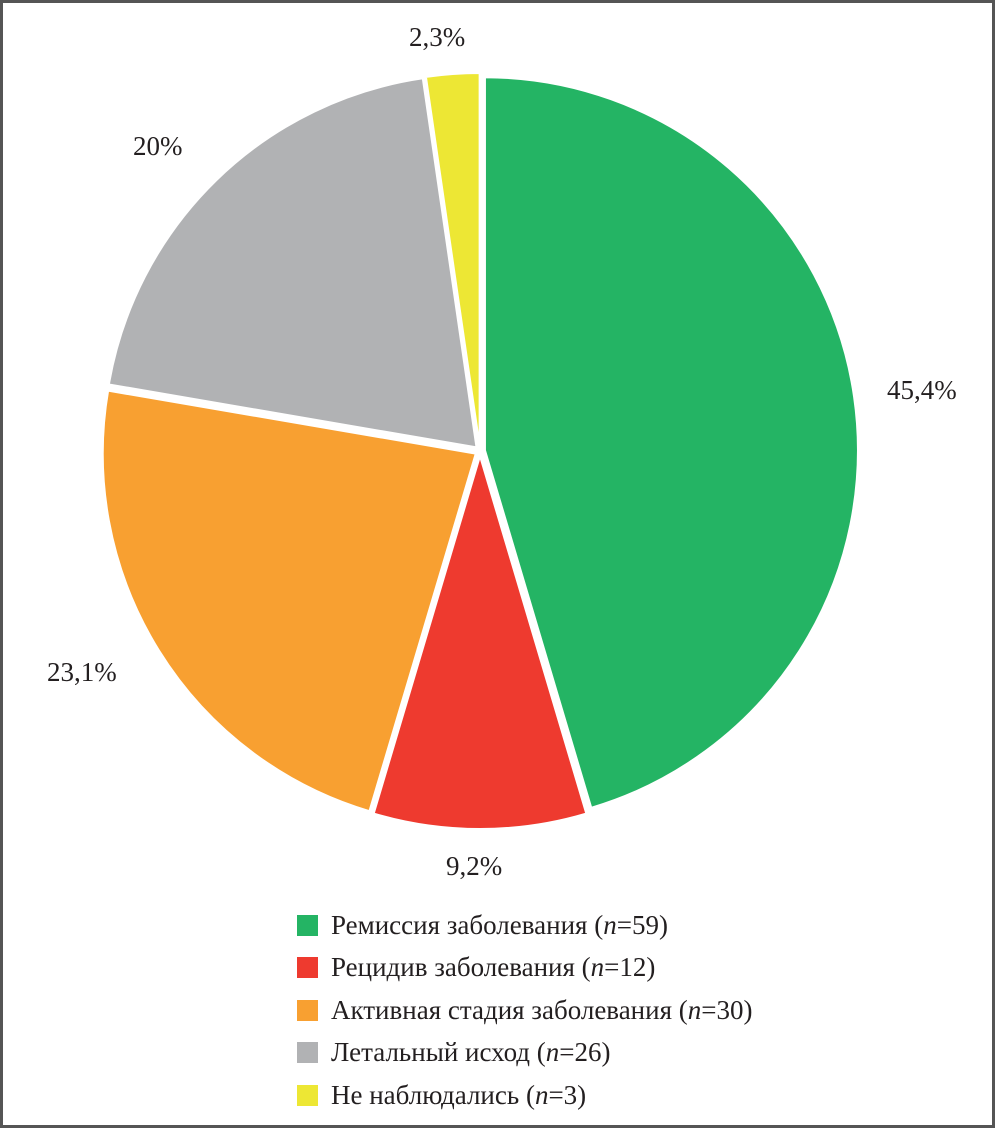 The image size is (995, 1128). Describe the element at coordinates (158, 145) in the screenshot. I see `pie-slice-label: 20%` at that location.